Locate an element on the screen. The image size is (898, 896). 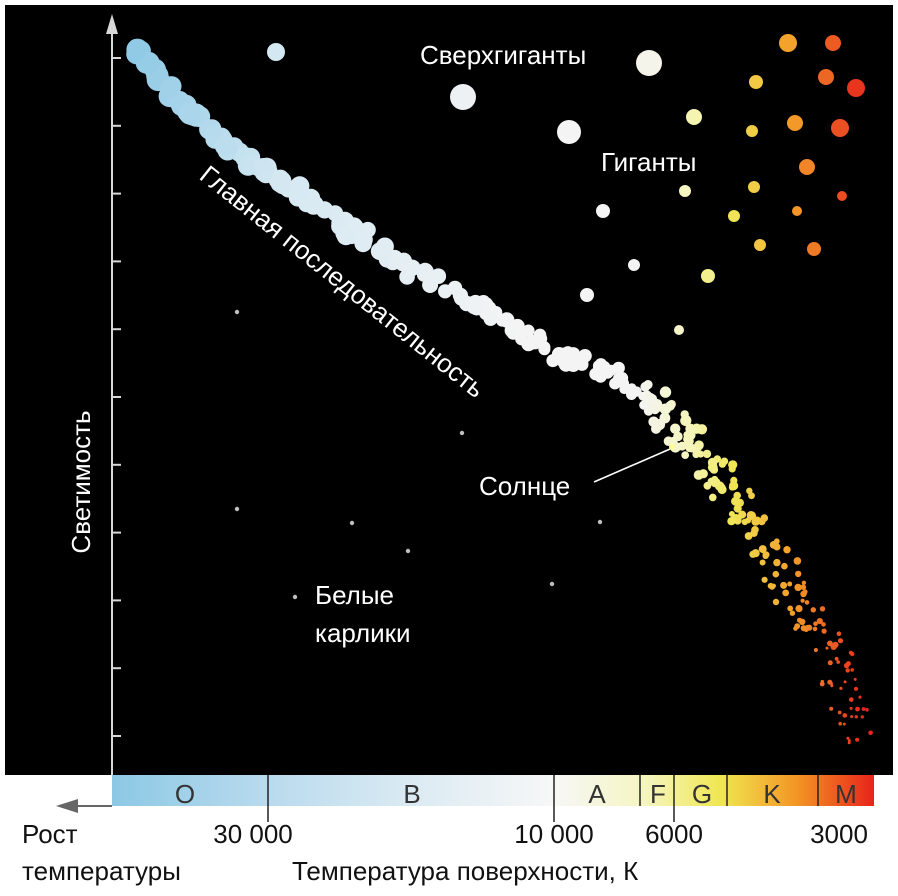
spectral-class-M: M is located at coordinates (846, 794).